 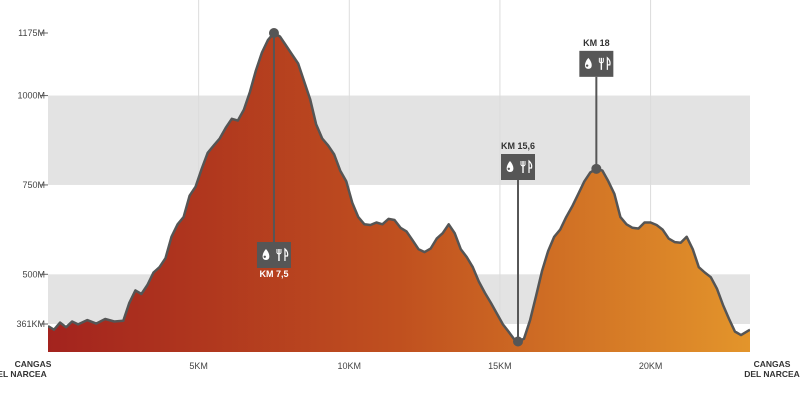 I want to click on y-tick-label-4: 1175M, so click(x=31, y=33).